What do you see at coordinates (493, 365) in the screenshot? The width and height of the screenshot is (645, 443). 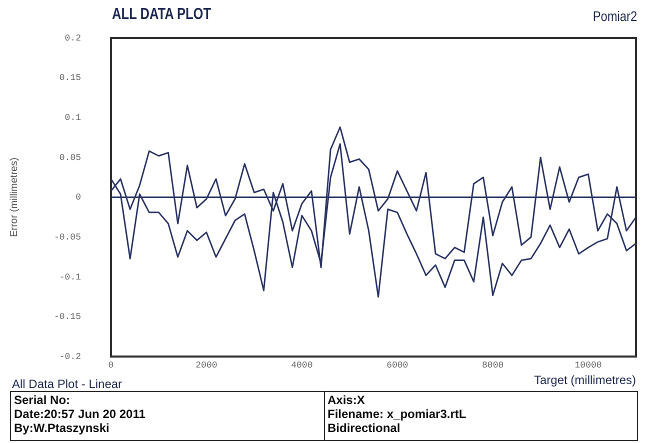 I see `x-tick-label: 8000` at bounding box center [493, 365].